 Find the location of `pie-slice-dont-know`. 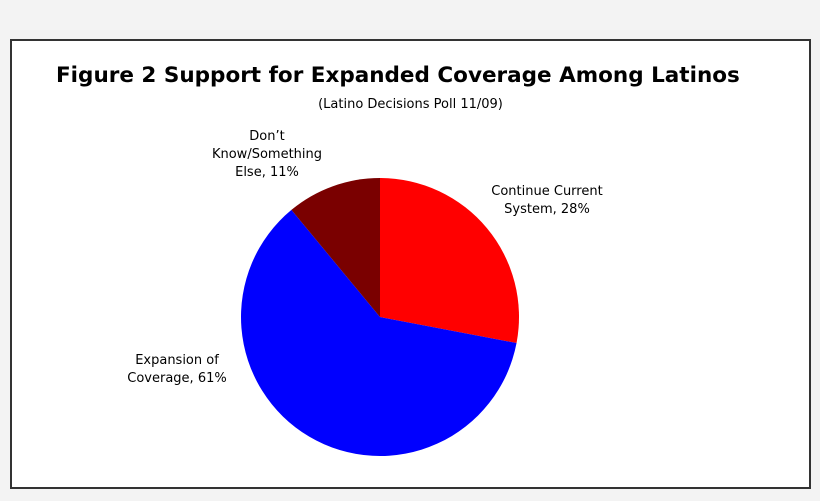

pie-slice-dont-know is located at coordinates (335, 247).